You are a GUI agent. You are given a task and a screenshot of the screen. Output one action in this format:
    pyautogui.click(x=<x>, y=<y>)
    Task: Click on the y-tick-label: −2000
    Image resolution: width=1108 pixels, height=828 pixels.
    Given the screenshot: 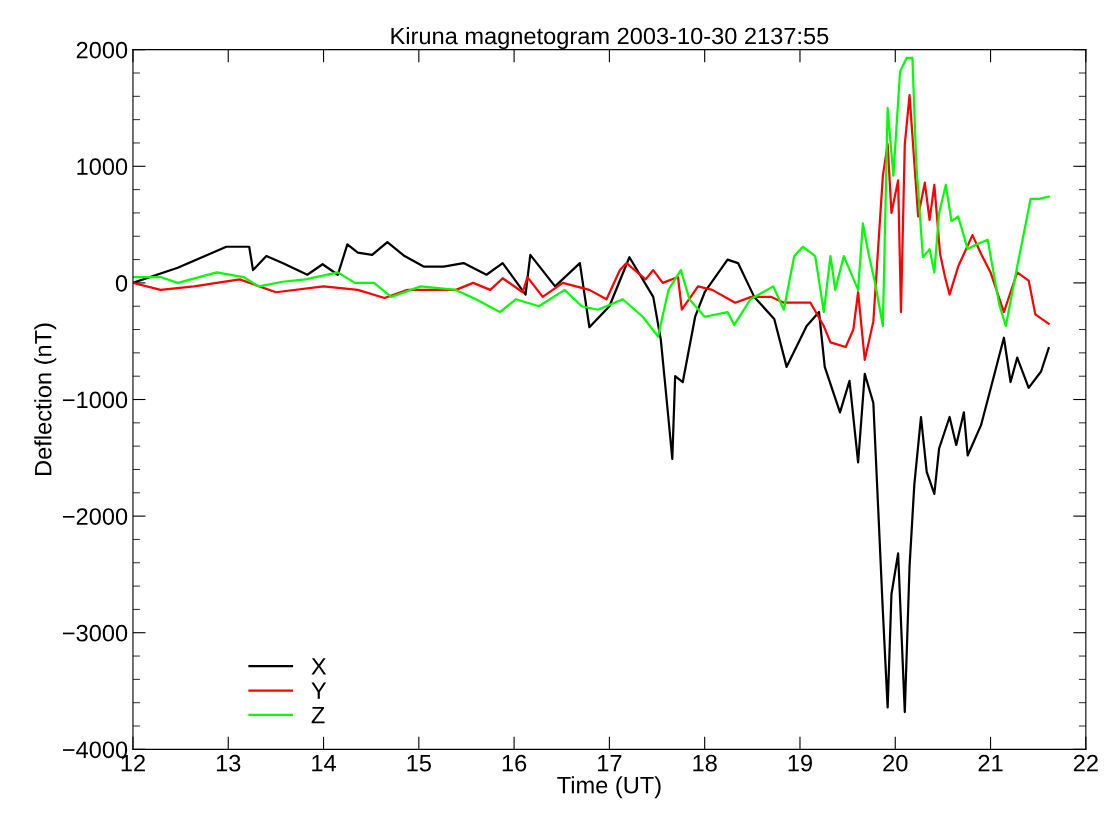 What is the action you would take?
    pyautogui.click(x=95, y=516)
    